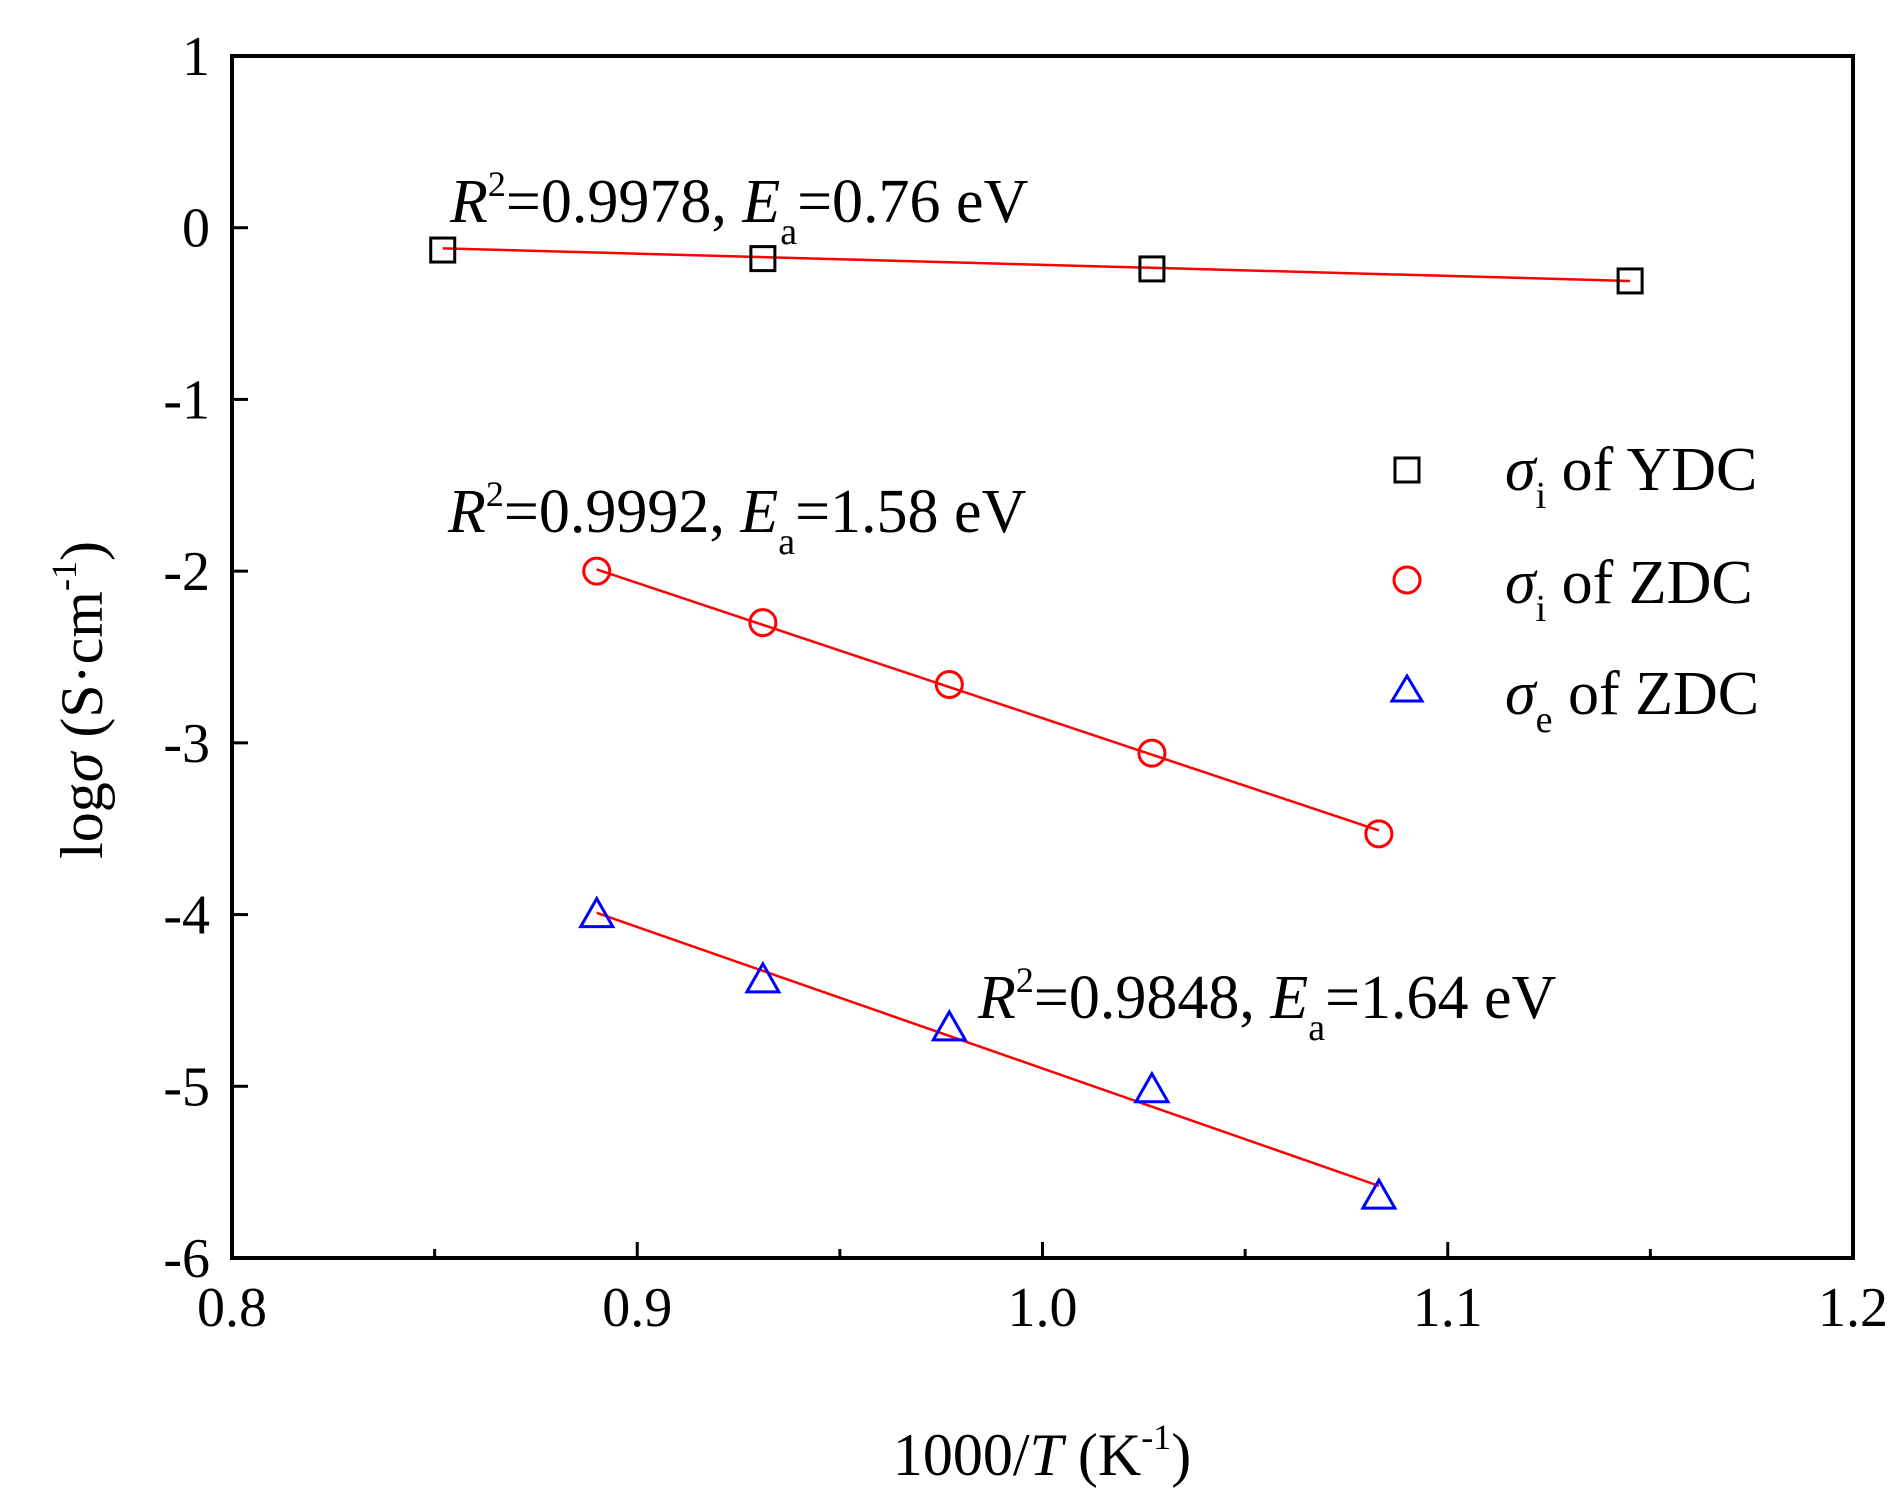  What do you see at coordinates (232, 1308) in the screenshot?
I see `x-tick-label: 0.8` at bounding box center [232, 1308].